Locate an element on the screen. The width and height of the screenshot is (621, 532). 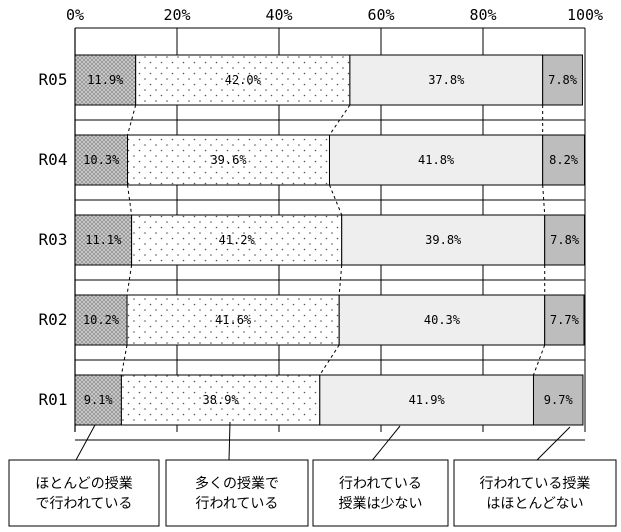
category-label: R05 is located at coordinates (53, 79).